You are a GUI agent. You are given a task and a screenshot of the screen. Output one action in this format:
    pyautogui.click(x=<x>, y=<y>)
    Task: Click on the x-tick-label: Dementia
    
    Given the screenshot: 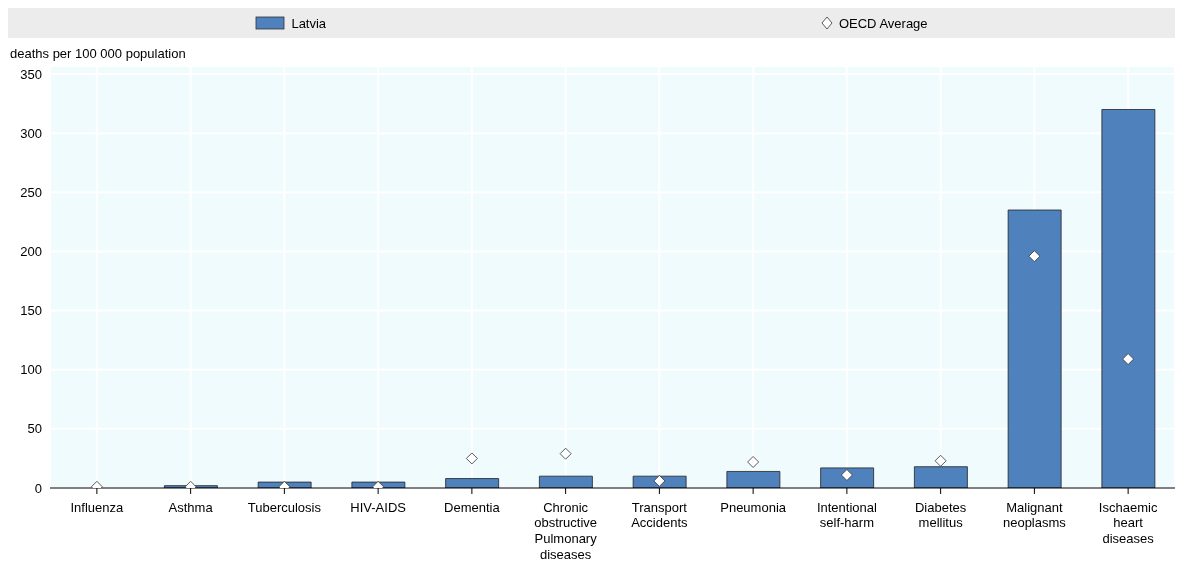 What is the action you would take?
    pyautogui.click(x=472, y=507)
    